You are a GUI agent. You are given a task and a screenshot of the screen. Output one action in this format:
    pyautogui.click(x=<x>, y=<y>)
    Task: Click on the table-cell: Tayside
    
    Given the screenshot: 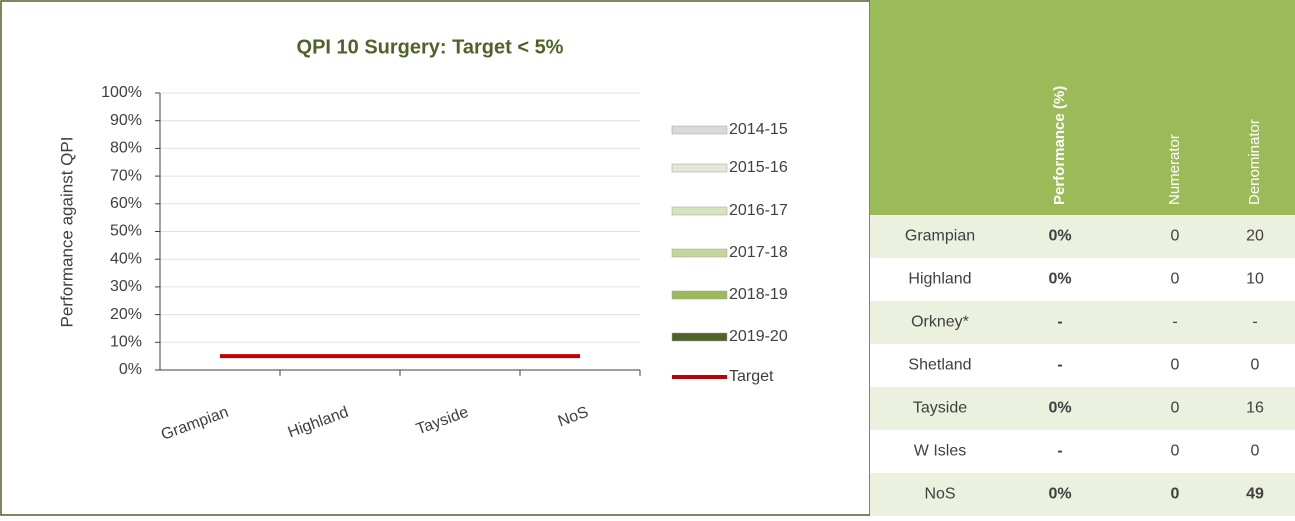 What is the action you would take?
    pyautogui.click(x=940, y=408)
    